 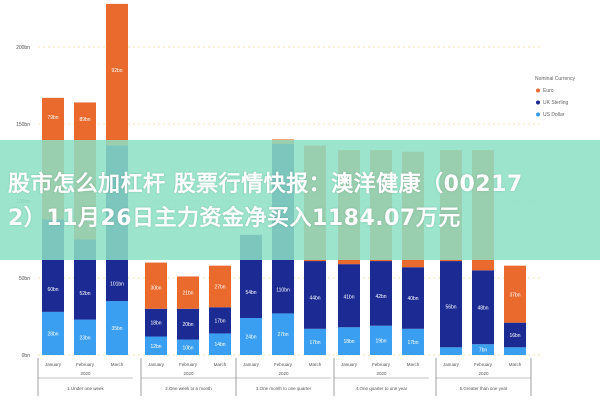 What do you see at coordinates (117, 285) in the screenshot?
I see `data-label: 101bn` at bounding box center [117, 285].